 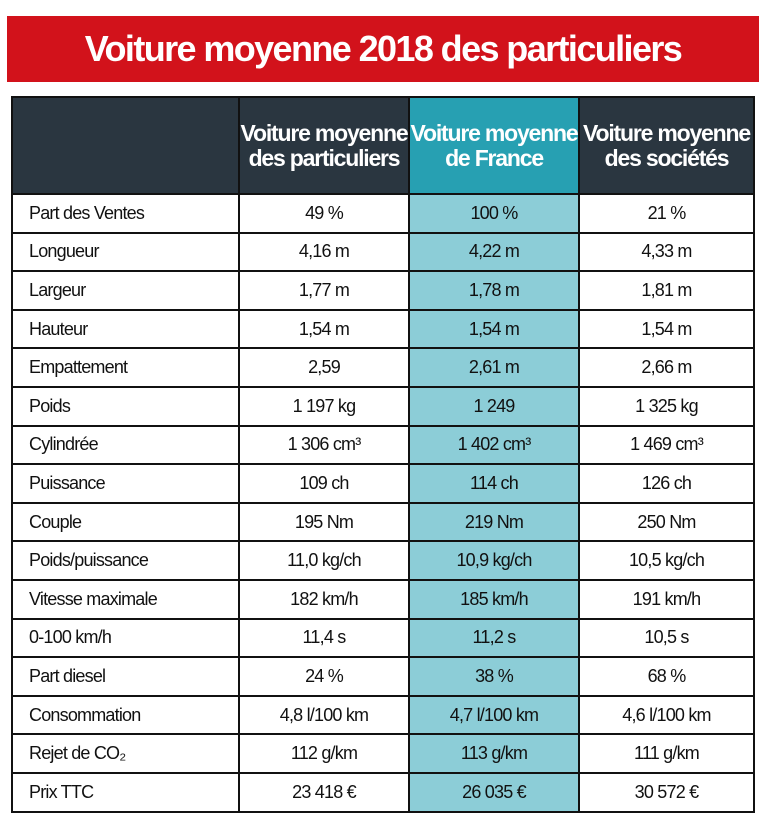 I want to click on header-particuliers: Voiture moyenne des particuliers, so click(x=324, y=145).